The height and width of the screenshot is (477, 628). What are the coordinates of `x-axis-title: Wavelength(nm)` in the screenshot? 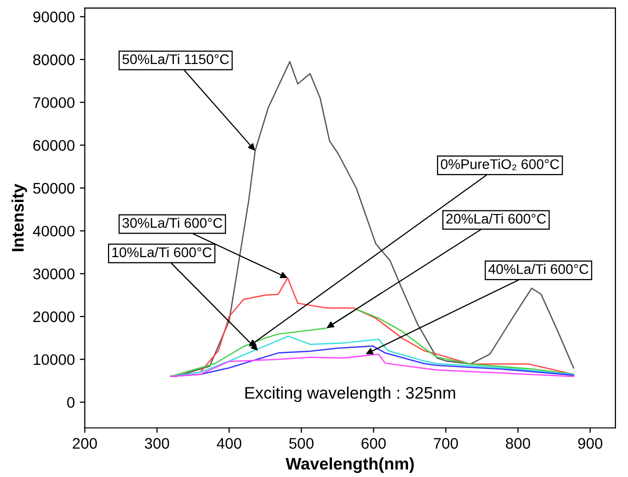 It's located at (350, 465).